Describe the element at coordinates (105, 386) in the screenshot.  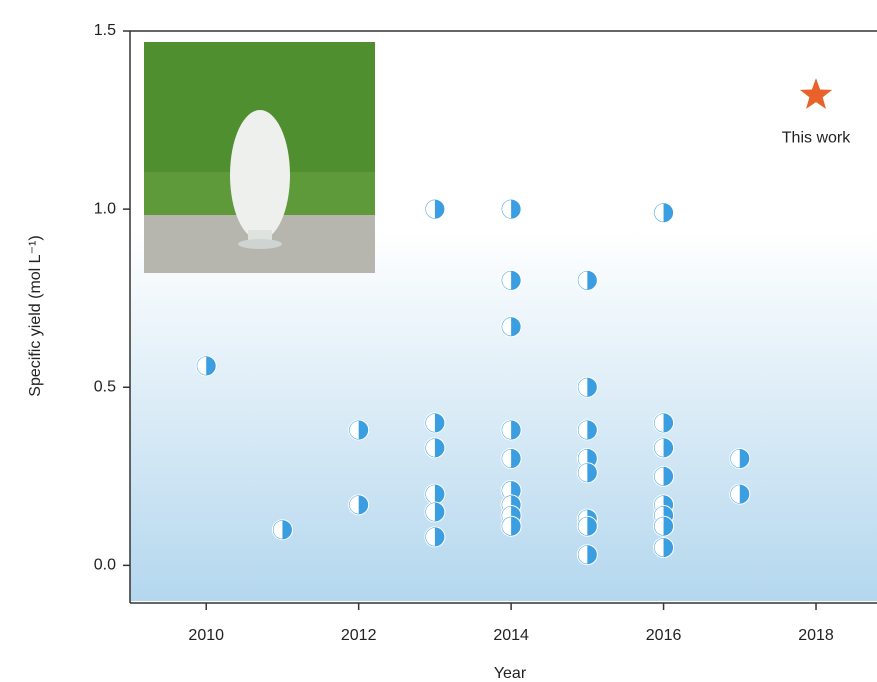
I see `y-tick-label: 0.5` at that location.